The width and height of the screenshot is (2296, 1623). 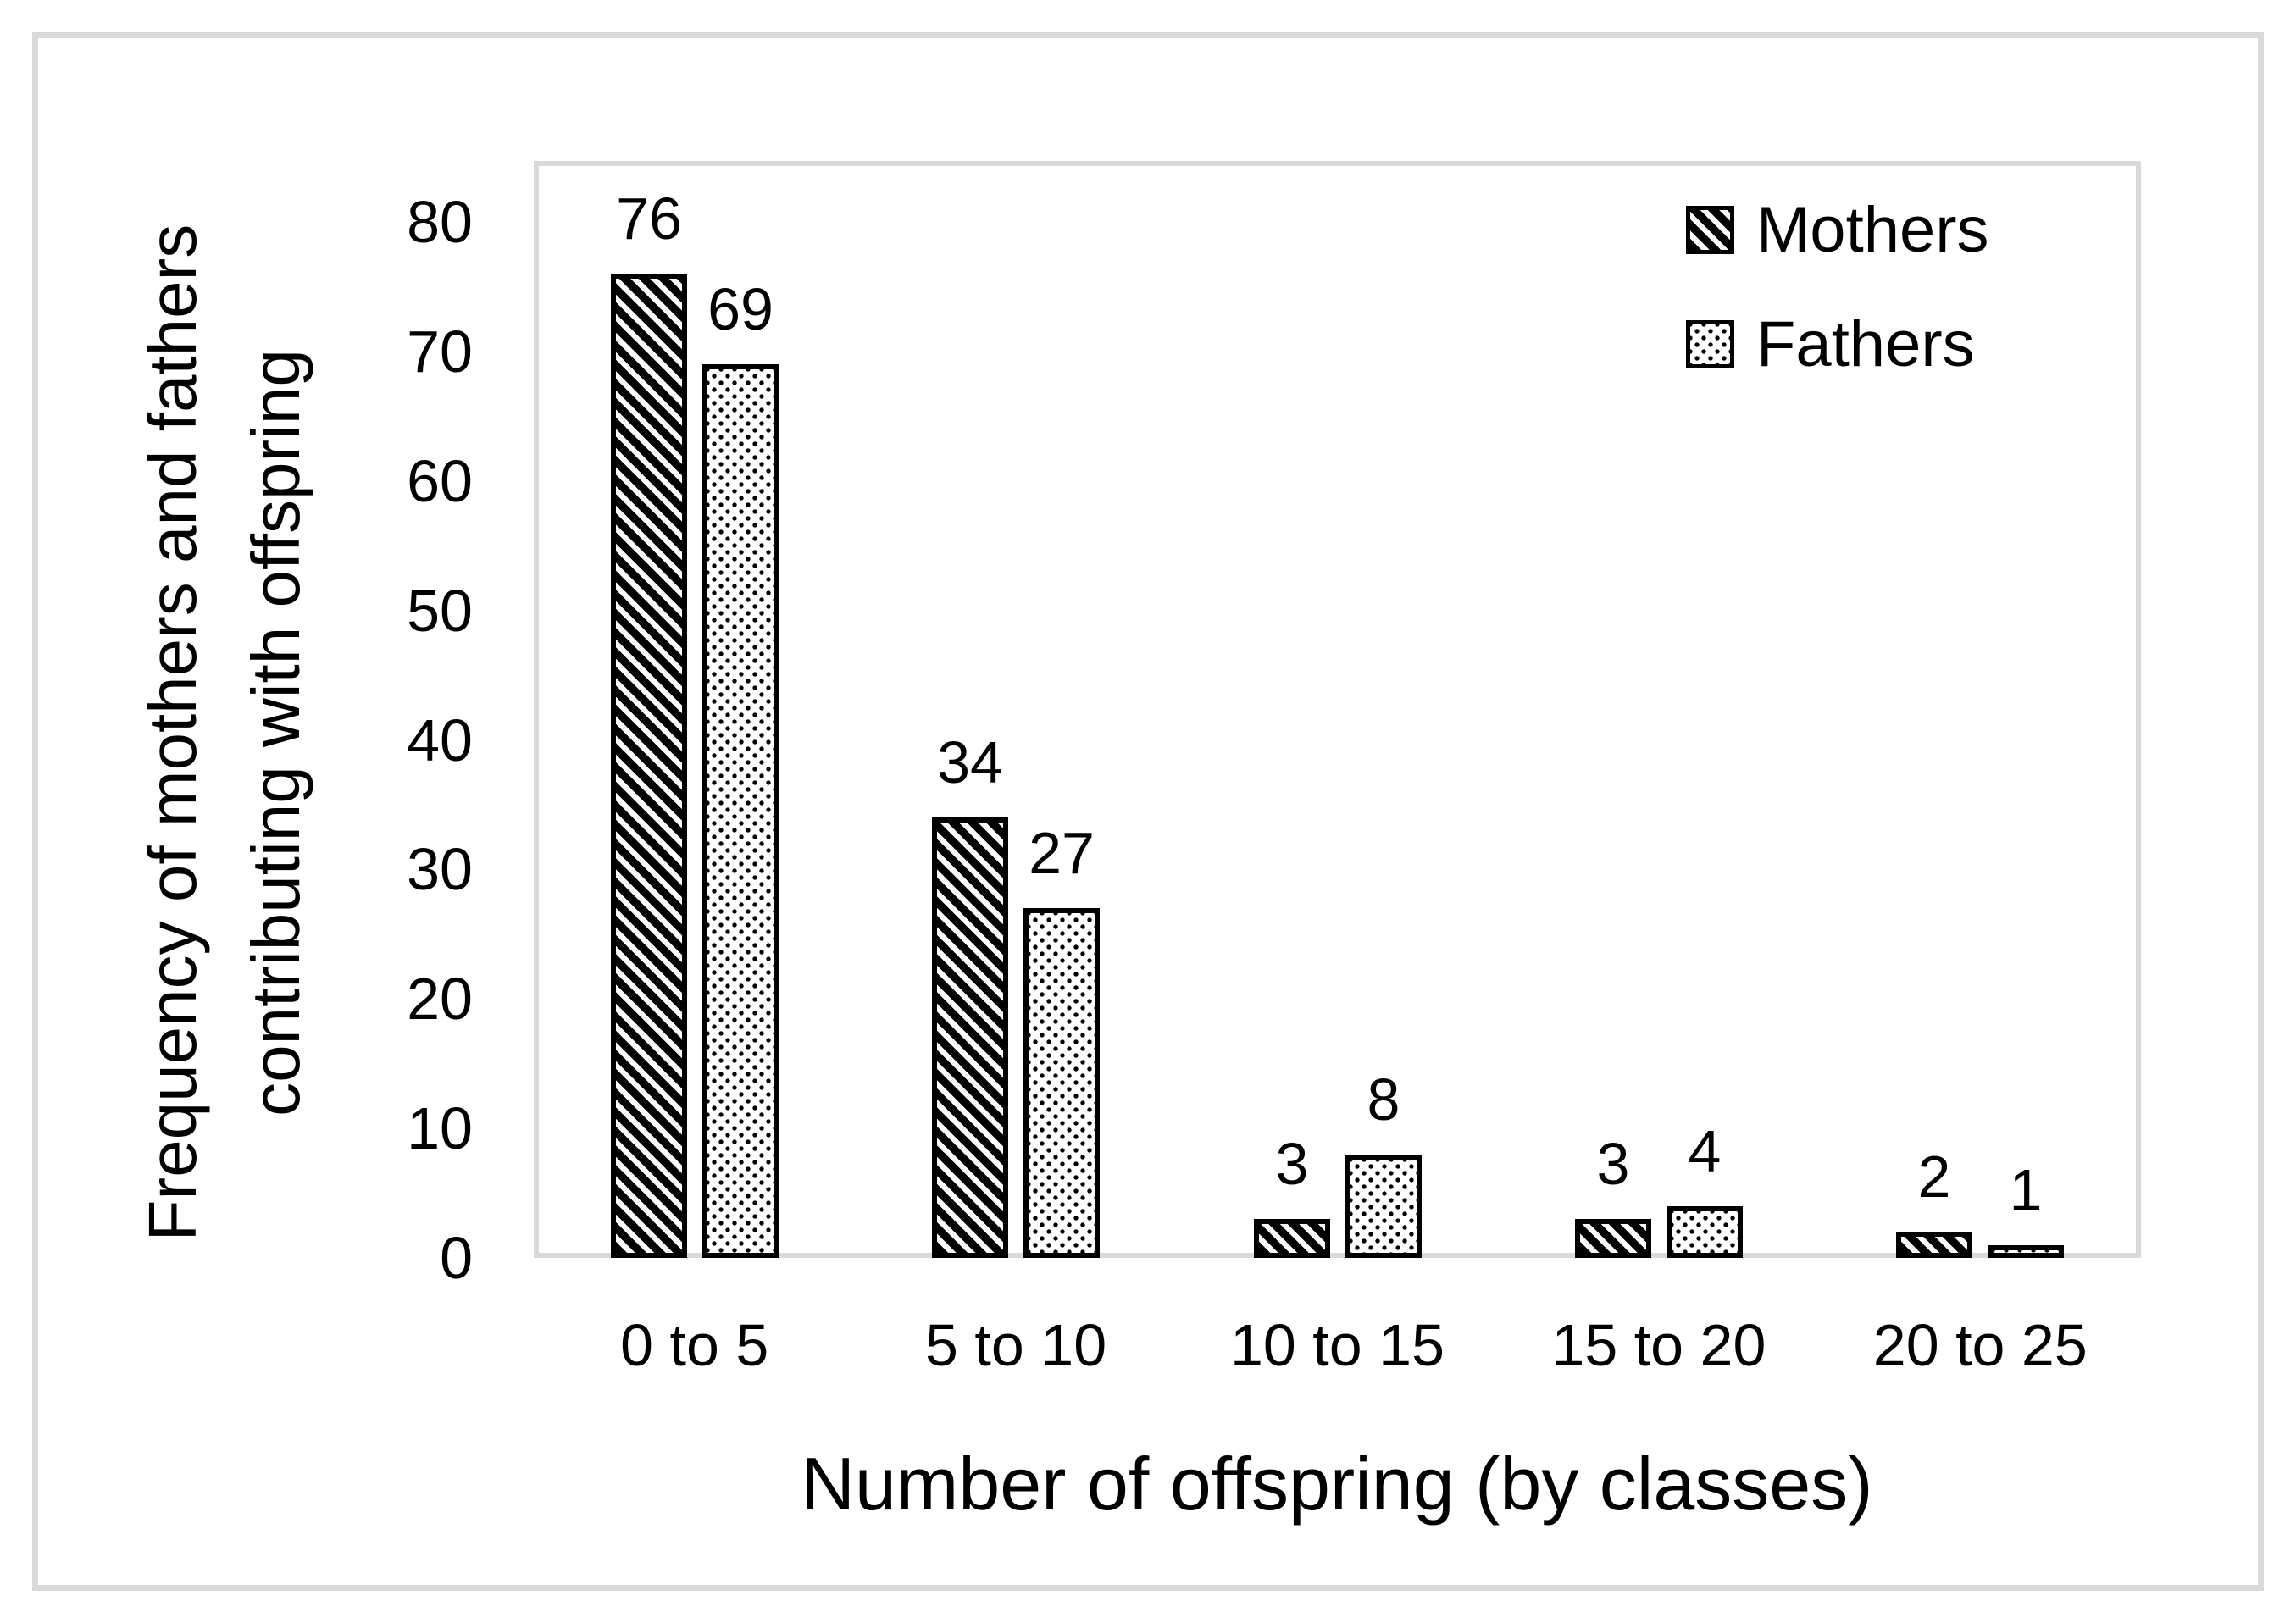 I want to click on y-tick-label-70: 70, so click(x=440, y=351).